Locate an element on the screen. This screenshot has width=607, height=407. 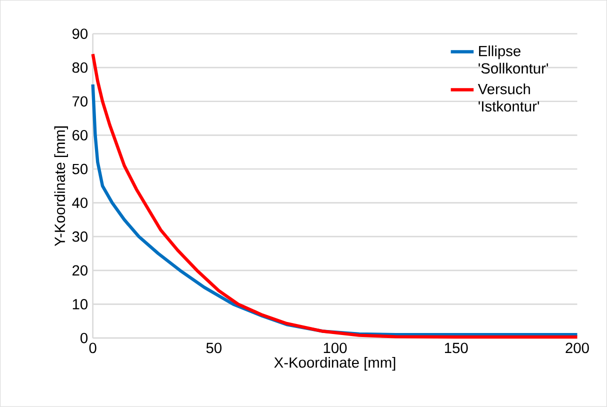
y-tick-label: 60 is located at coordinates (80, 135).